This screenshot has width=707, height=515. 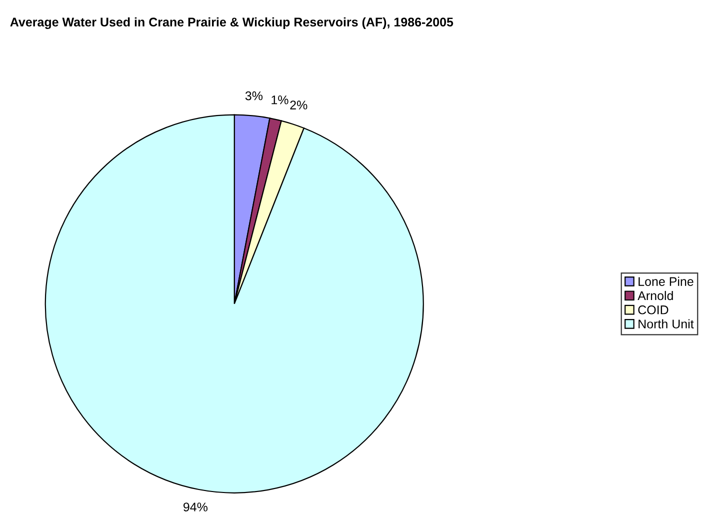 I want to click on data-label: 94%, so click(x=195, y=507).